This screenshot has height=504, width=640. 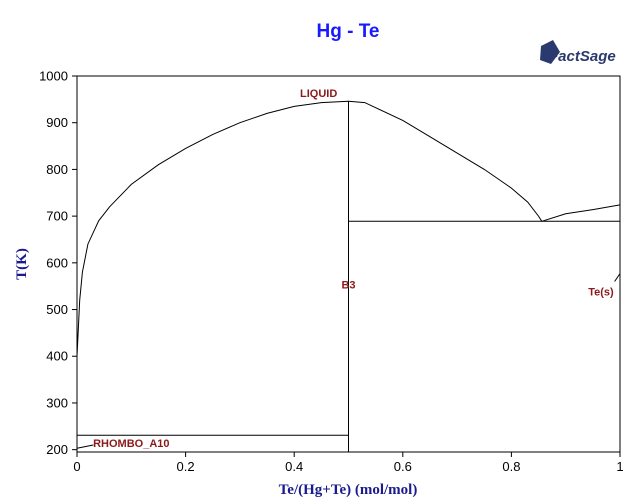 I want to click on chart-title: Hg - Te, so click(x=348, y=31).